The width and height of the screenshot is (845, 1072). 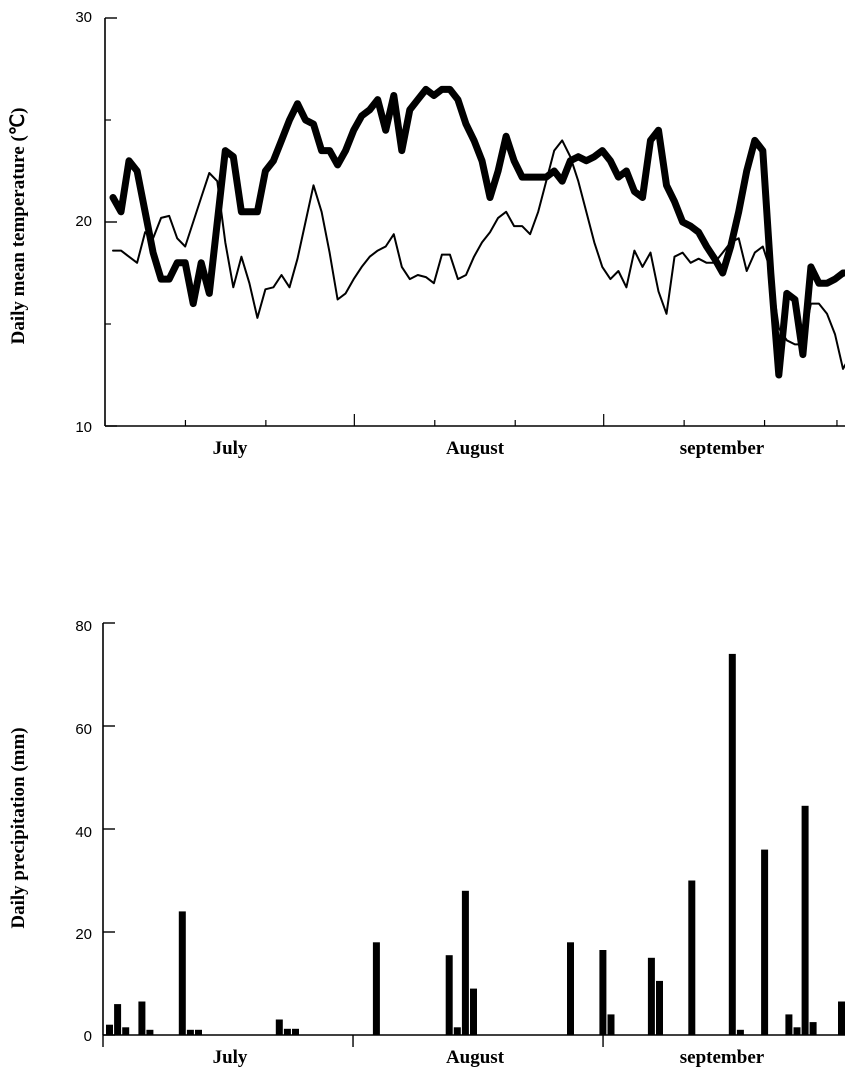 I want to click on precip-ytick-label: 0, so click(x=88, y=1036).